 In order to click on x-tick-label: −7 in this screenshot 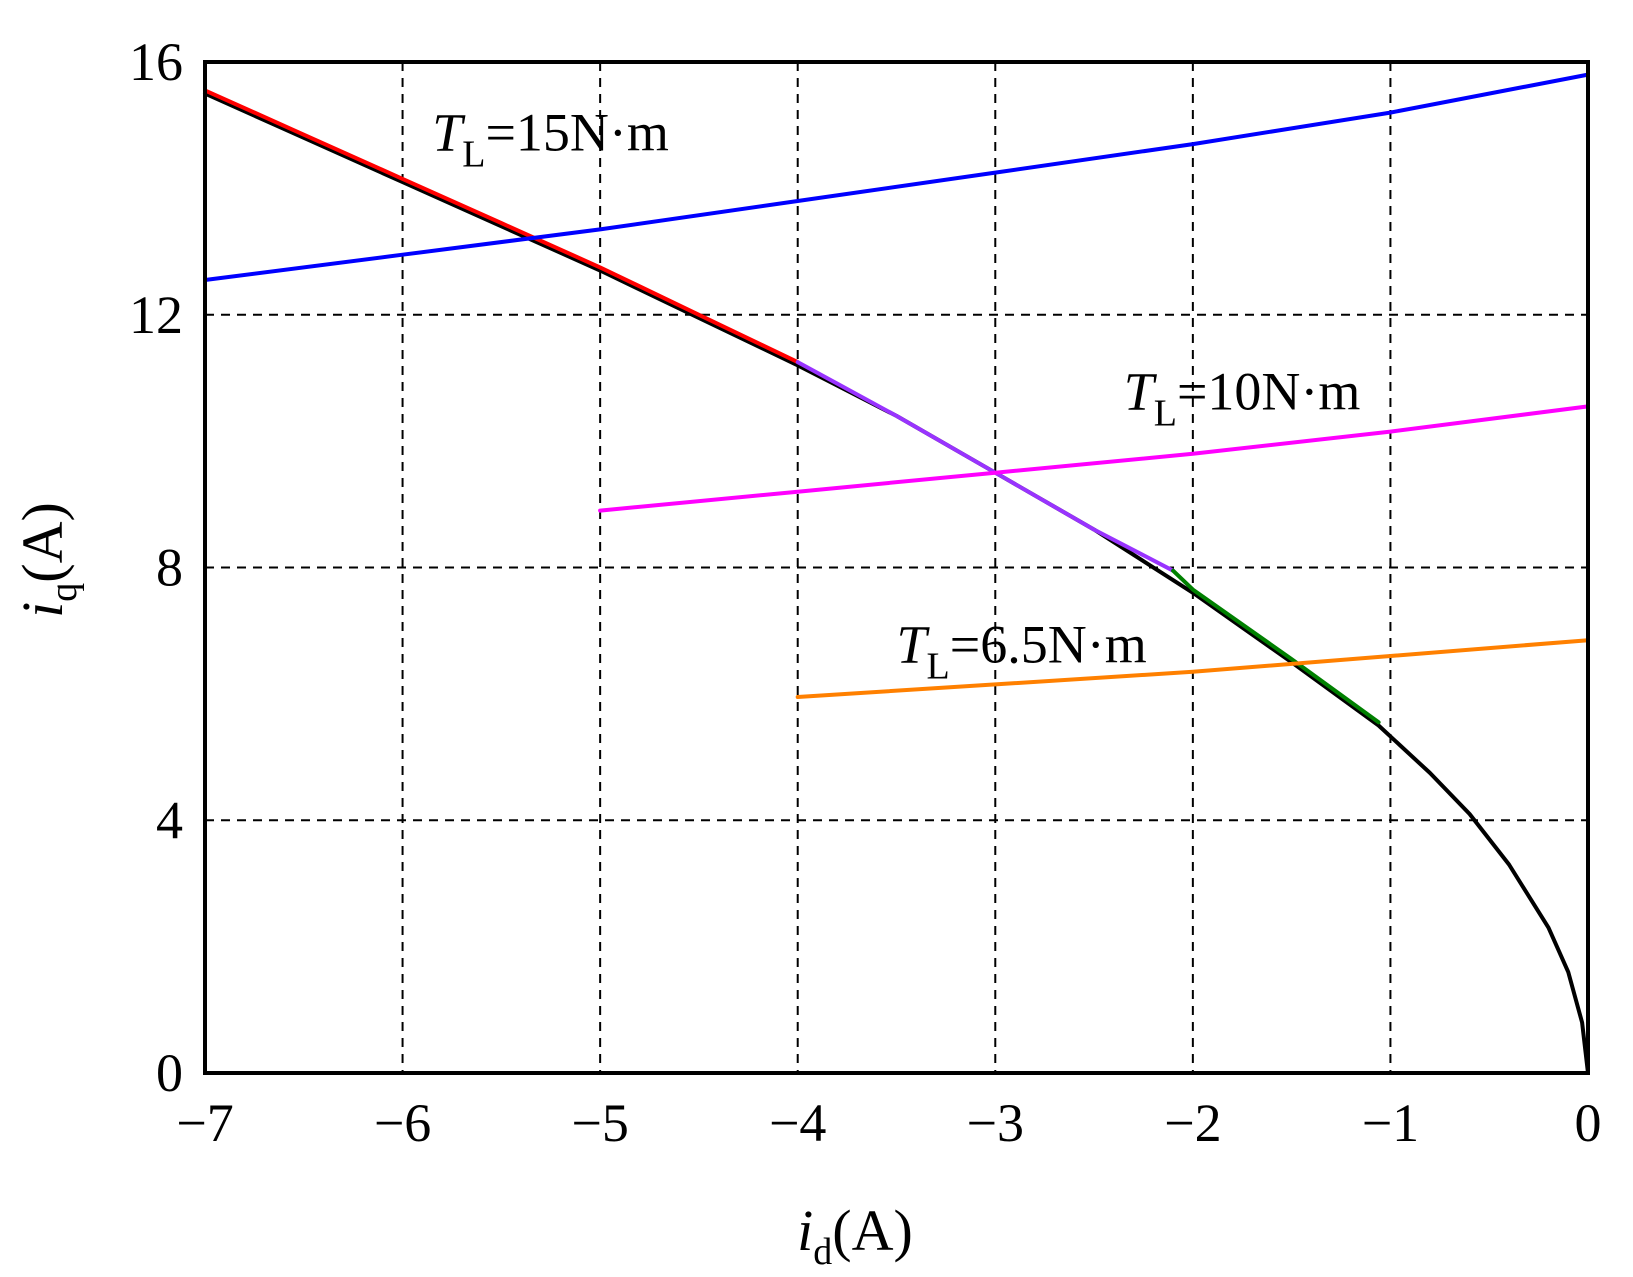, I will do `click(204, 1123)`.